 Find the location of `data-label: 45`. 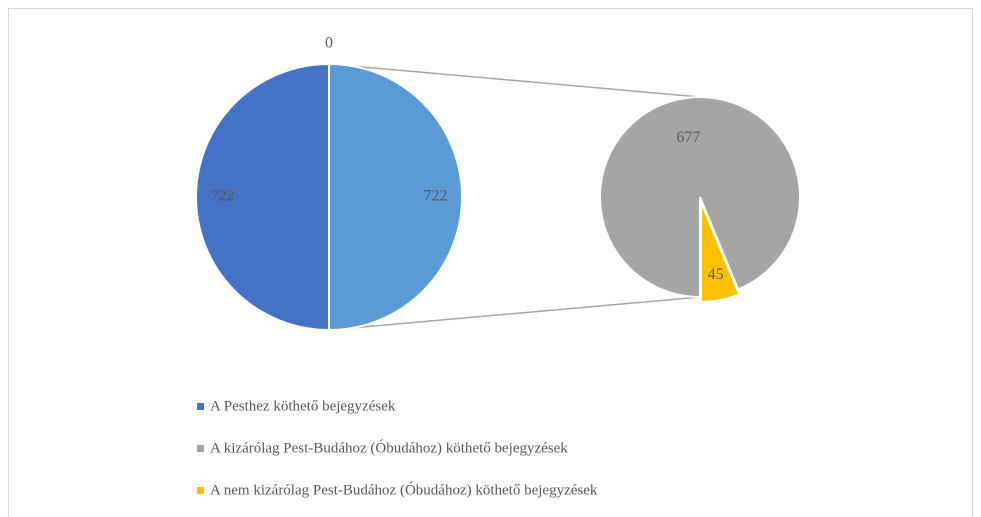

data-label: 45 is located at coordinates (716, 274).